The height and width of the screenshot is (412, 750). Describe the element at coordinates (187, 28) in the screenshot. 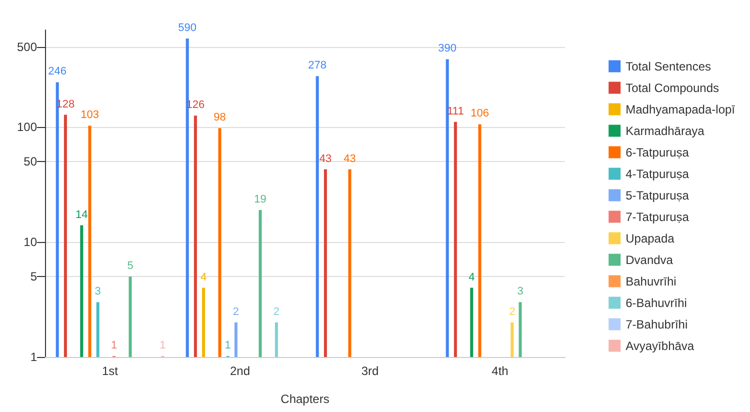

I see `data-label: 590` at that location.